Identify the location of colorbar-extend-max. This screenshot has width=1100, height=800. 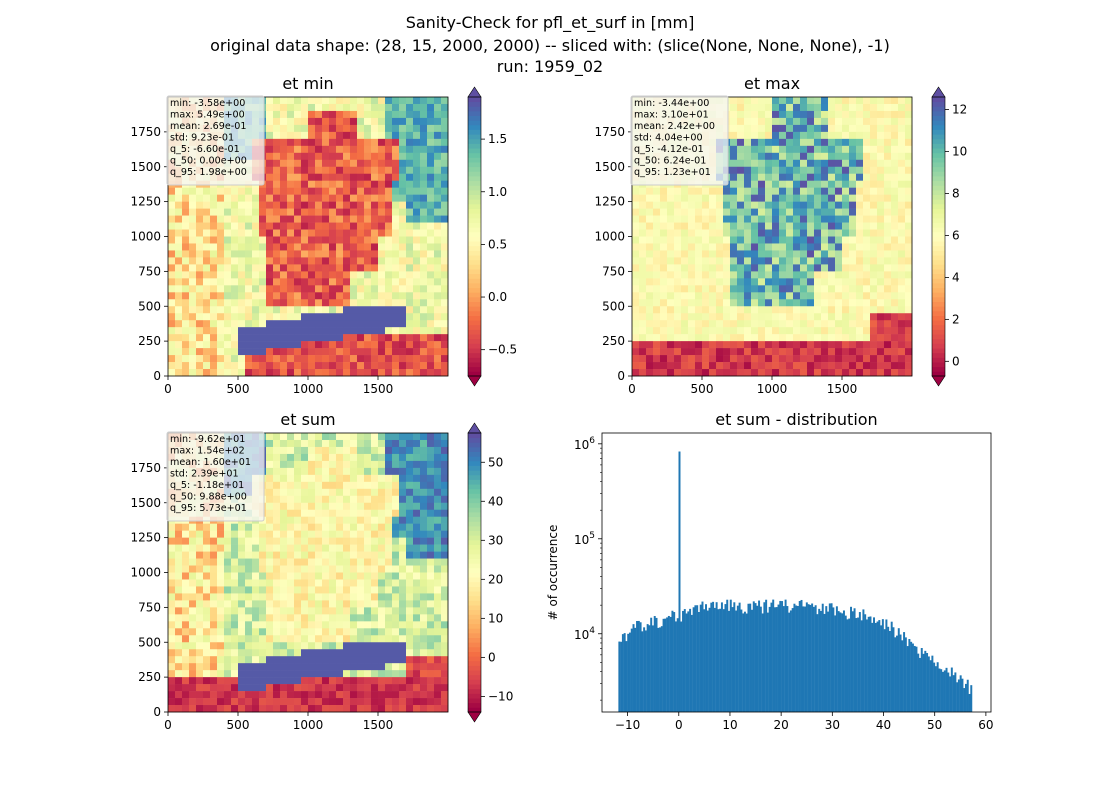
(938, 92).